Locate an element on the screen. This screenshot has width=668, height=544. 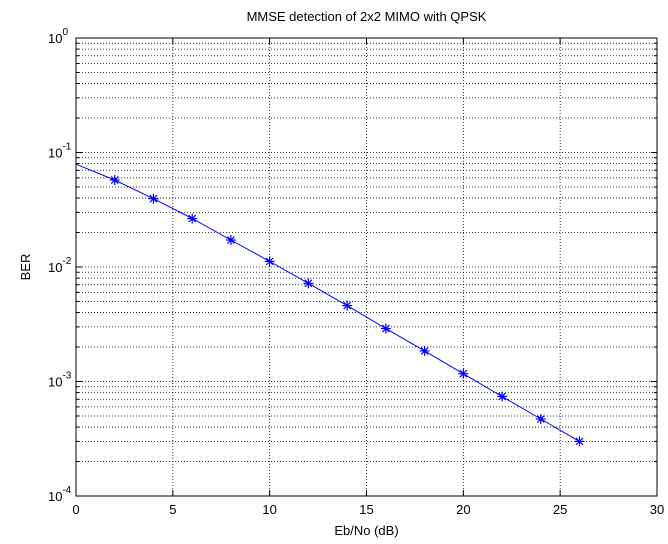
y-tick-label: 10⁻¹ is located at coordinates (60, 151).